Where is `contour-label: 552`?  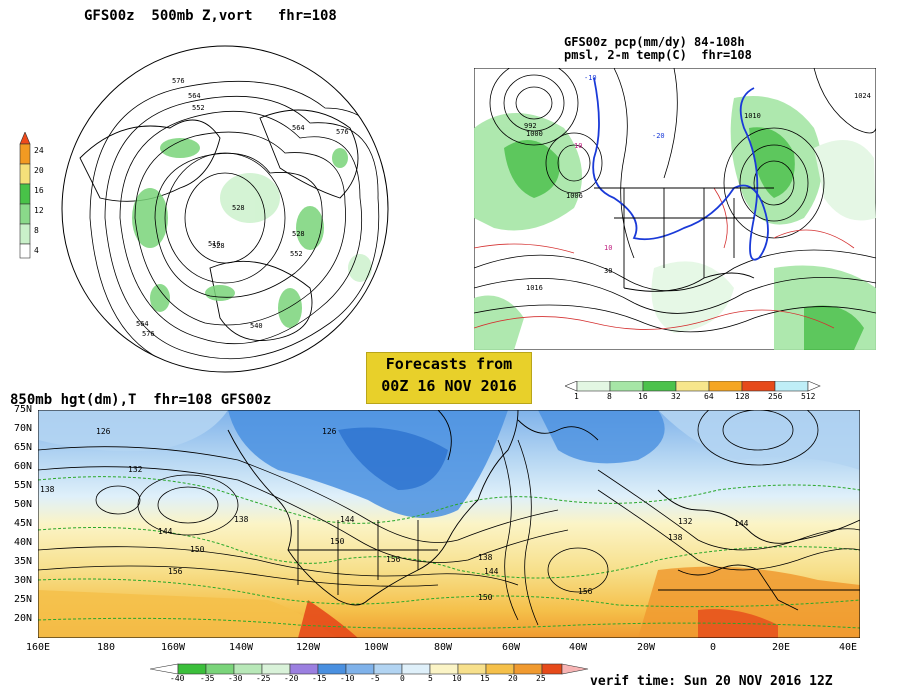
contour-label: 552 is located at coordinates (198, 108).